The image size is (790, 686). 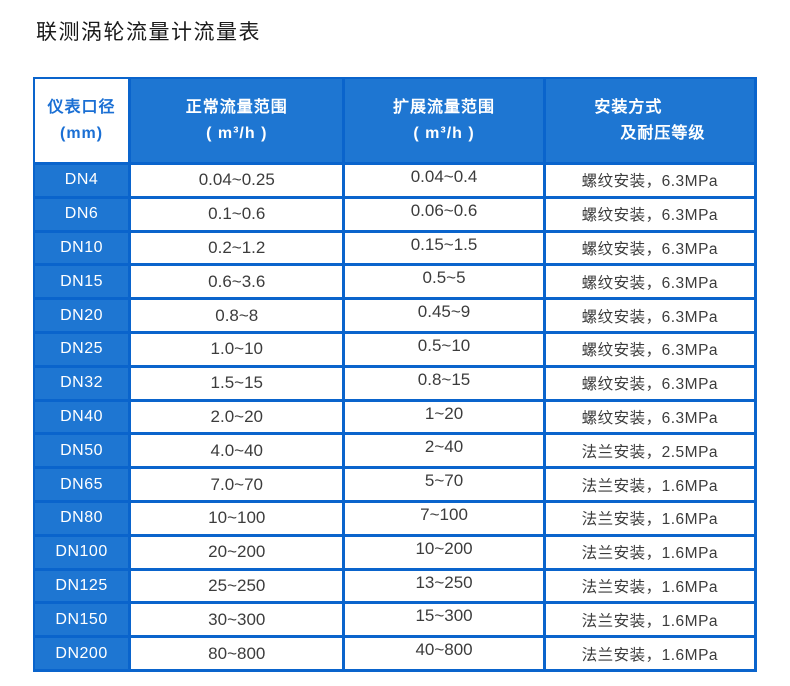 I want to click on table-row: DN20 0.8~8 0.45~9 螺纹安装，6.3MPa, so click(x=396, y=317).